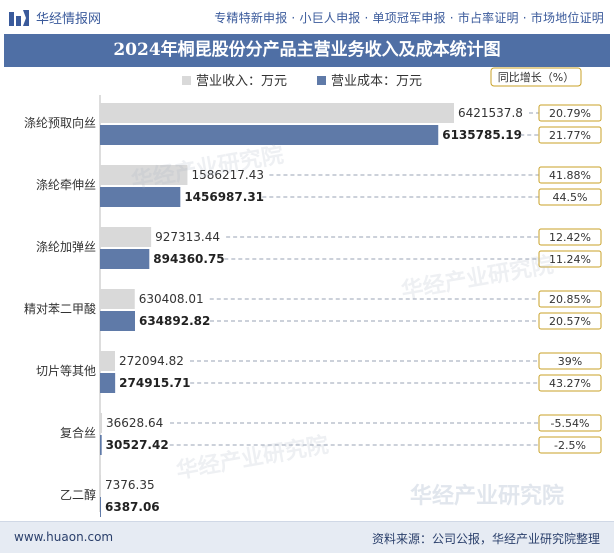 Image resolution: width=614 pixels, height=553 pixels. Describe the element at coordinates (137, 445) in the screenshot. I see `value-label-cost: 30527.42` at that location.